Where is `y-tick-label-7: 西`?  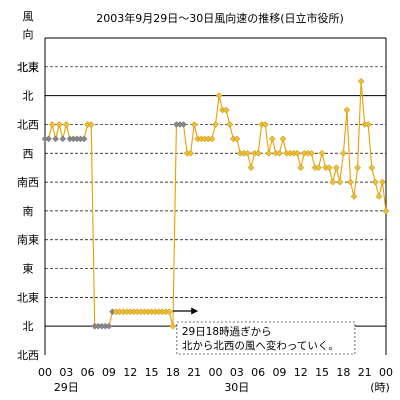
y-tick-label-7: 西 is located at coordinates (28, 153).